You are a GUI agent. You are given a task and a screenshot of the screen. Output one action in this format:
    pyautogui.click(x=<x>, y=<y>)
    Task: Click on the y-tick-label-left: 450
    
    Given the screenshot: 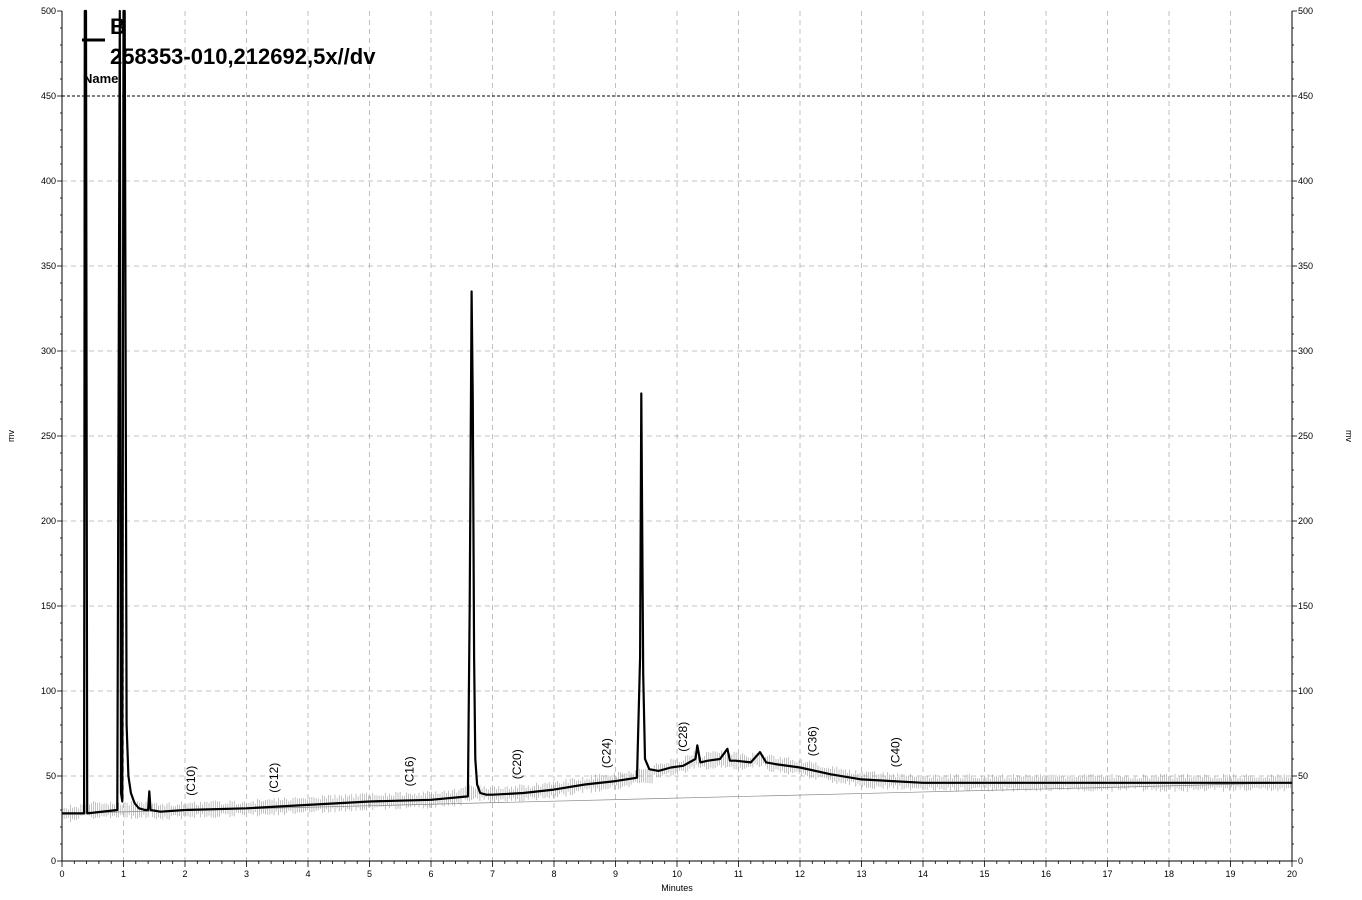 What is the action you would take?
    pyautogui.click(x=48, y=96)
    